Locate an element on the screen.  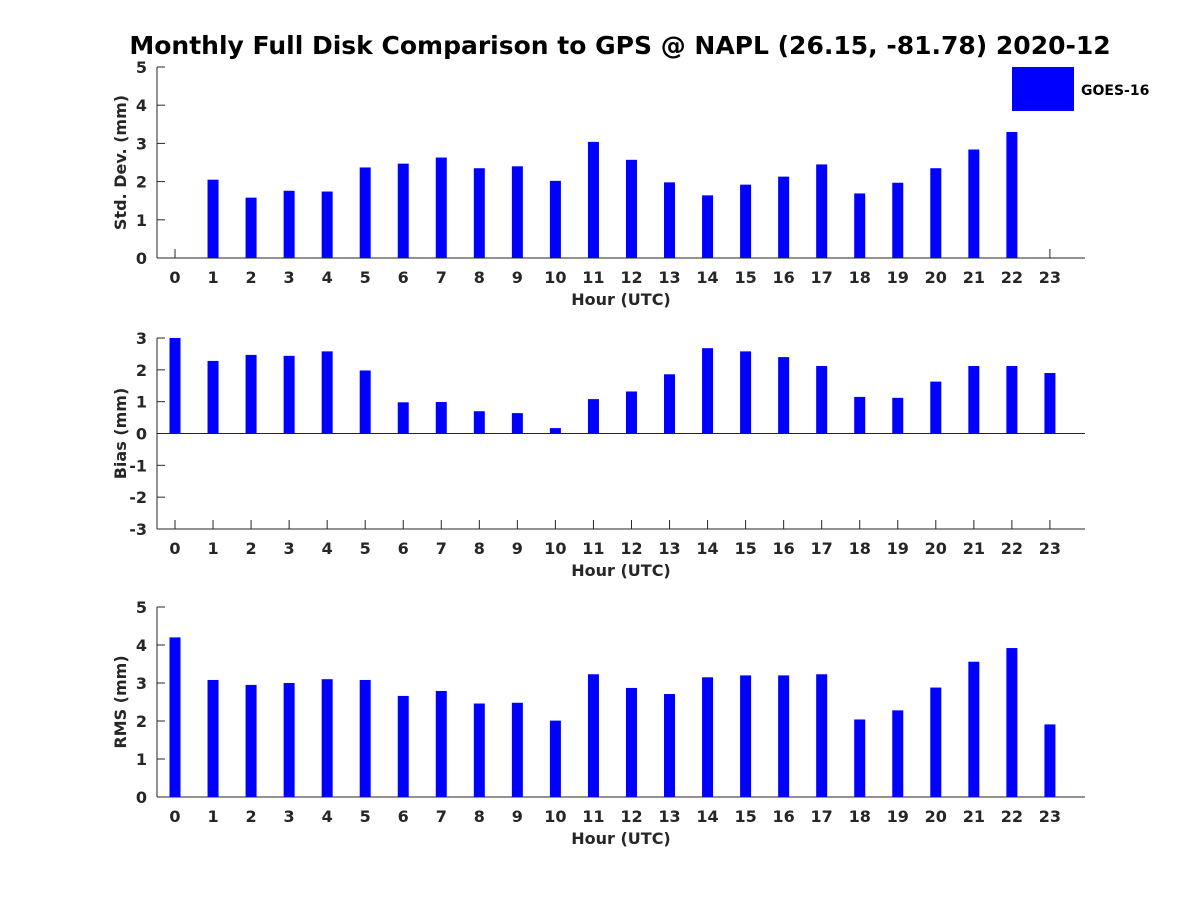
x-axis-label: Hour (UTC) is located at coordinates (621, 299).